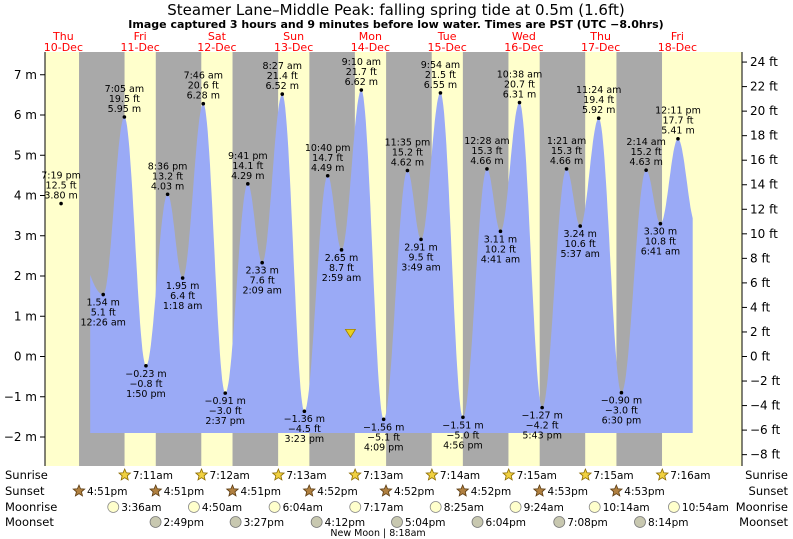  I want to click on tide-label: −1.27 m, so click(541, 416).